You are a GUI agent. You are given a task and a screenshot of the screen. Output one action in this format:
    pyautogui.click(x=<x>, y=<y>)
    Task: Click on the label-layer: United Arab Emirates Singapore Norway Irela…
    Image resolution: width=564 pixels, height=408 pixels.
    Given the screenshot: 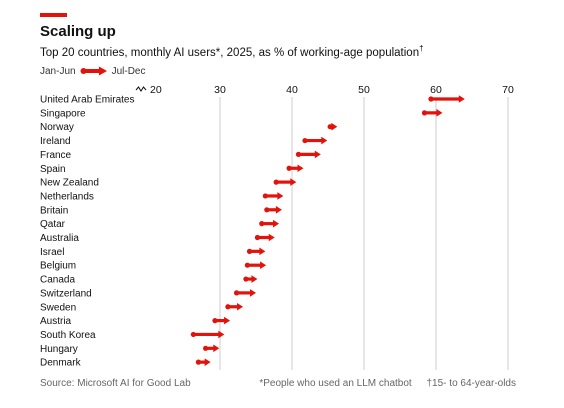 What is the action you would take?
    pyautogui.click(x=87, y=232)
    